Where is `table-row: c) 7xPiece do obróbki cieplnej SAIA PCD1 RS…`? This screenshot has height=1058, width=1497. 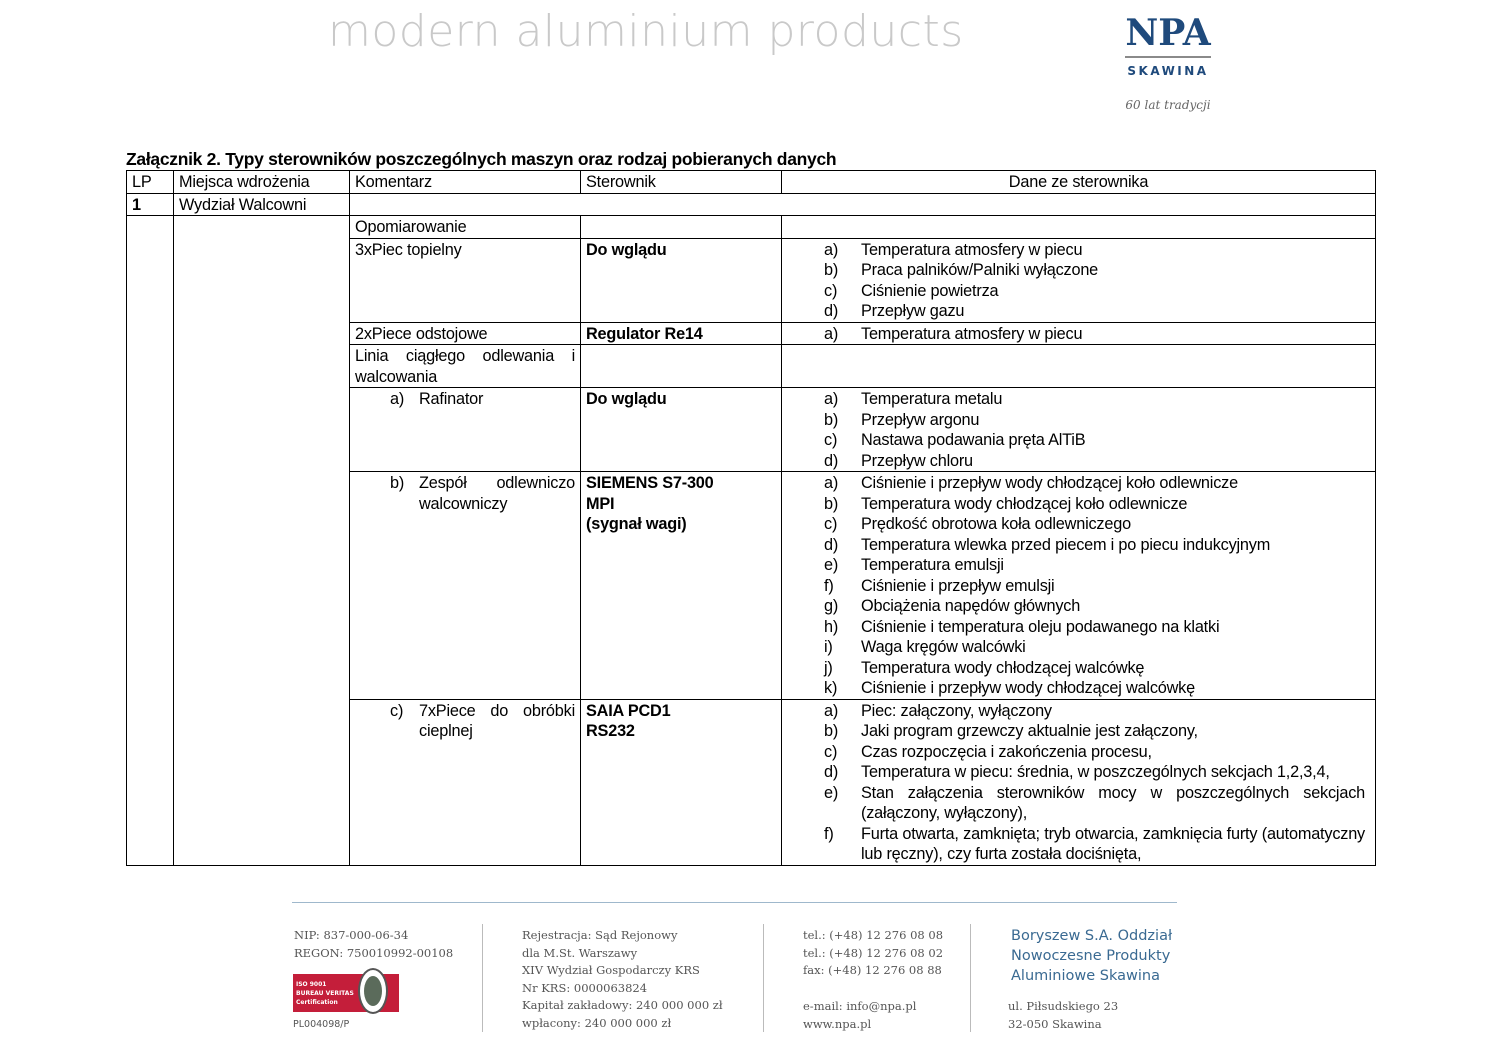 table-row: c) 7xPiece do obróbki cieplnej SAIA PCD1 RS… is located at coordinates (751, 782).